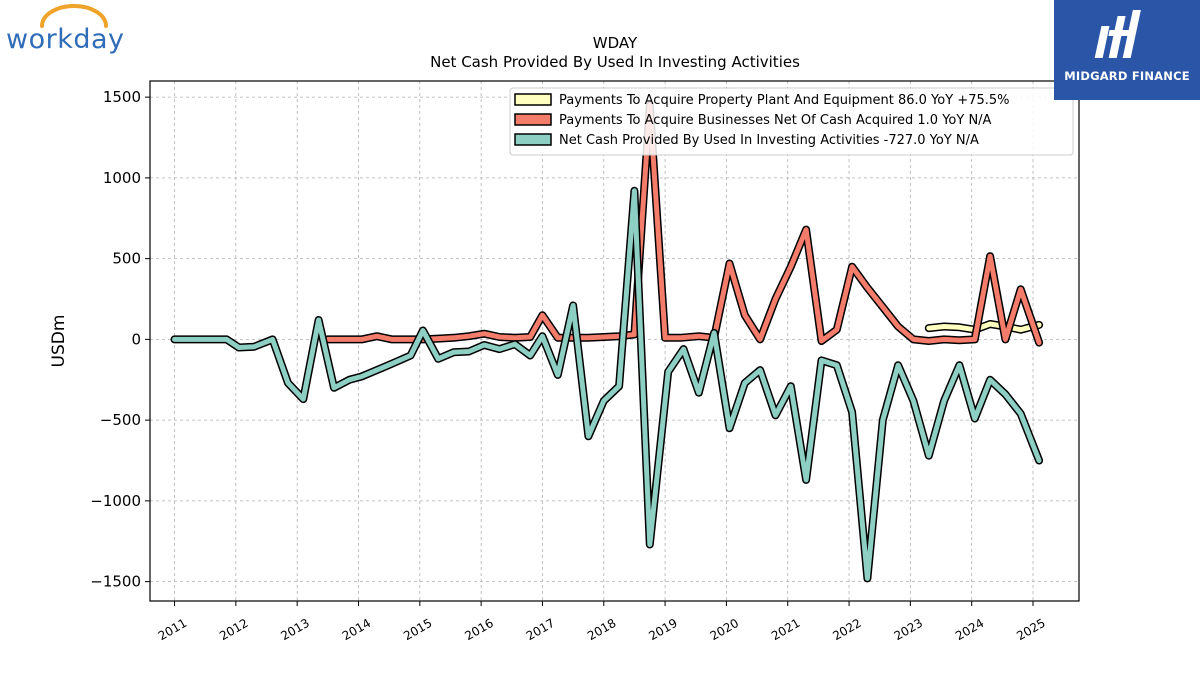 This screenshot has height=675, width=1200. What do you see at coordinates (785, 629) in the screenshot?
I see `x-tick-label: 2021` at bounding box center [785, 629].